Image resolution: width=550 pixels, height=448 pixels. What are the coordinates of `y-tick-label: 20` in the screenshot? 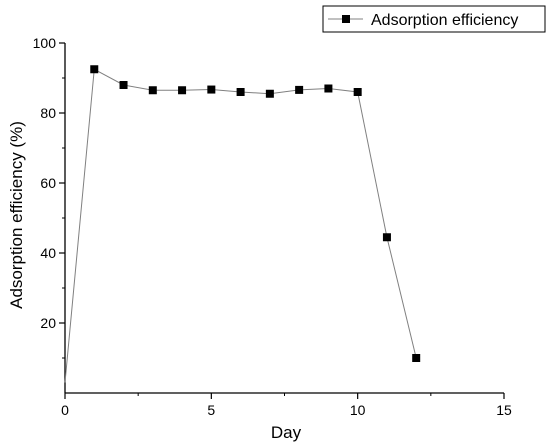 It's located at (48, 323).